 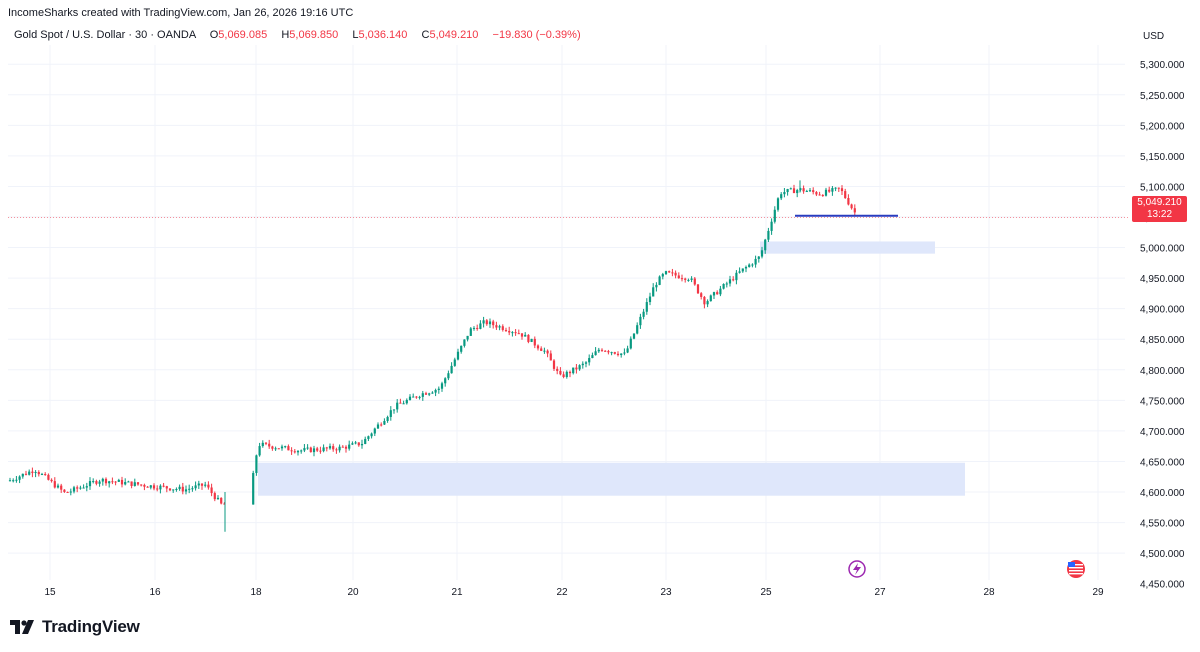 I want to click on price-axis-label: 4,900.000, so click(x=1162, y=310).